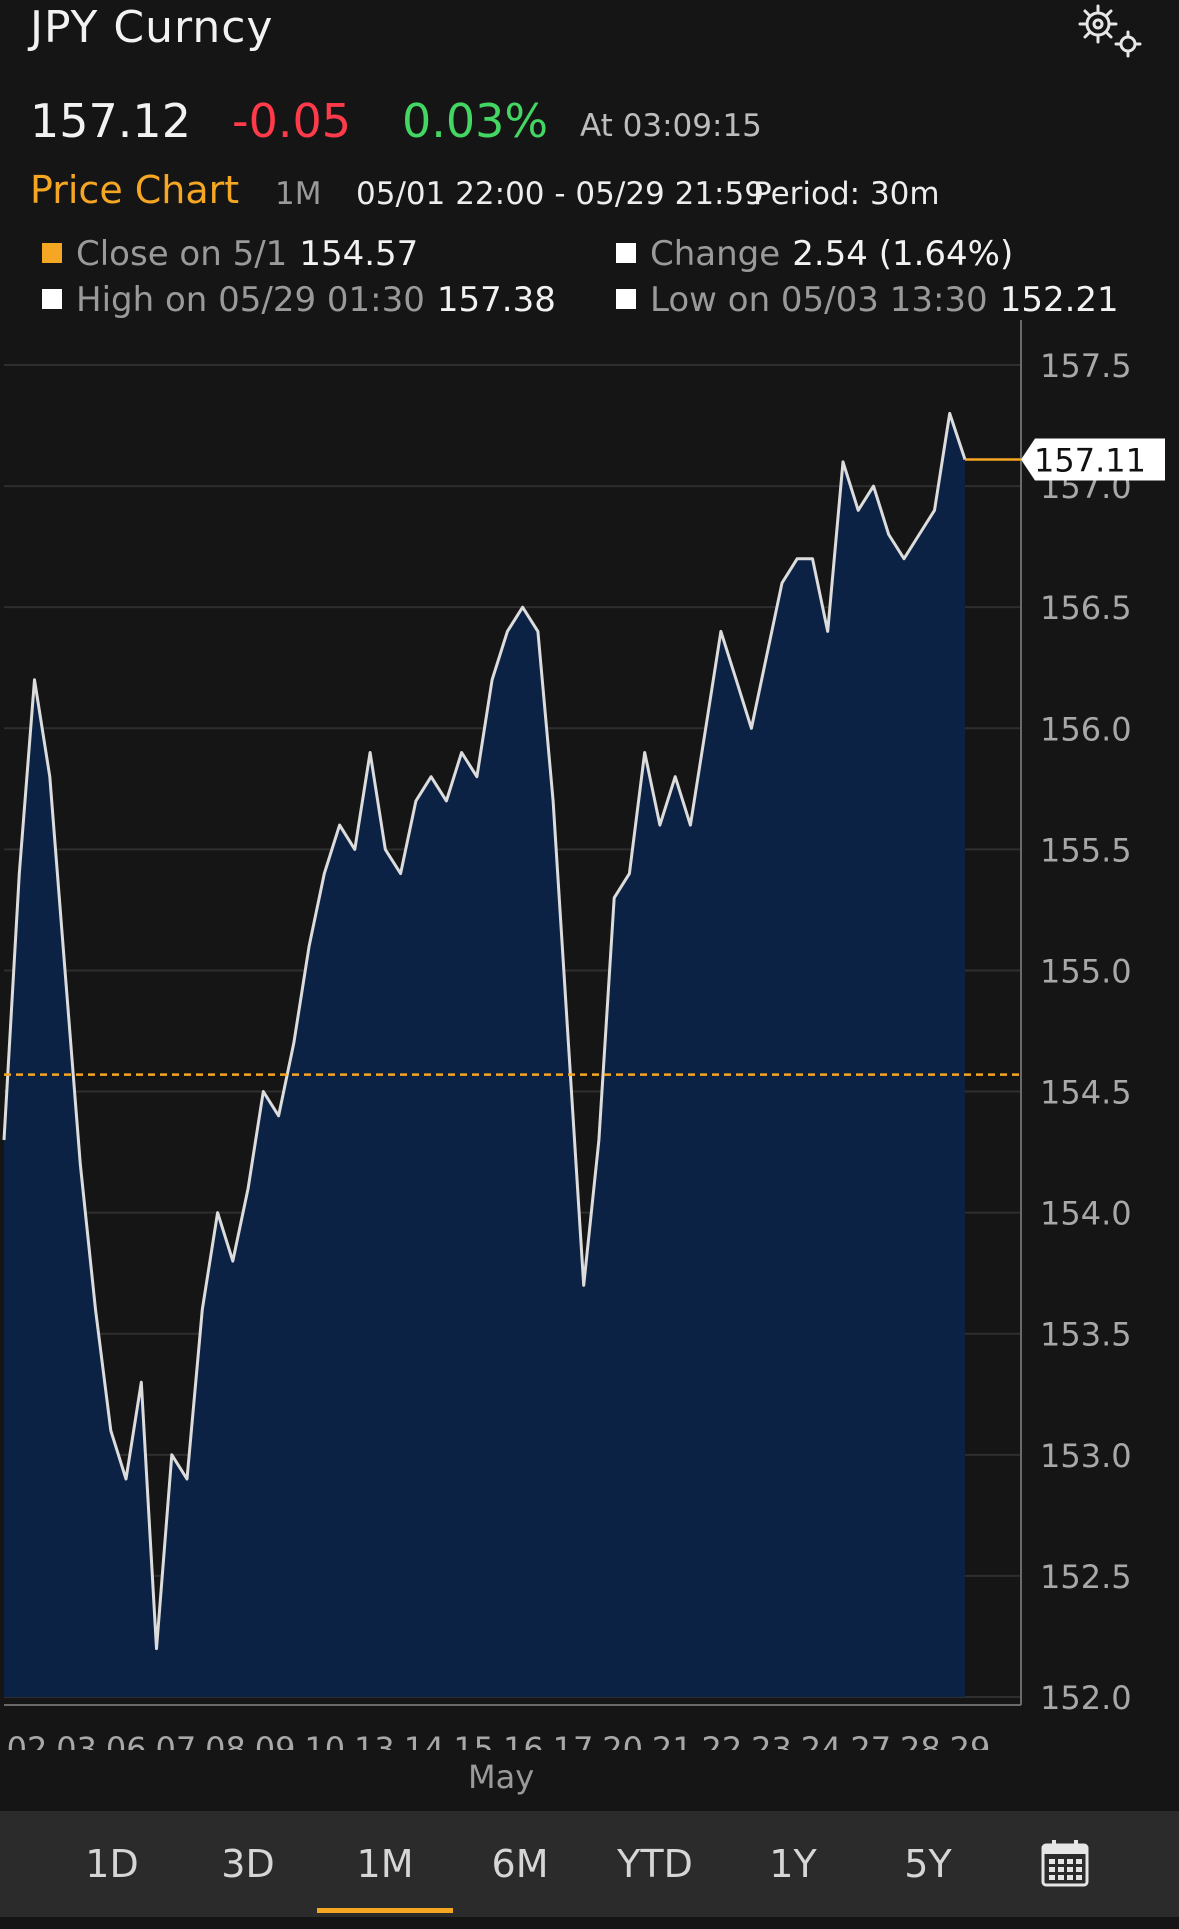  What do you see at coordinates (126, 1740) in the screenshot?
I see `x-tick-label: 06` at bounding box center [126, 1740].